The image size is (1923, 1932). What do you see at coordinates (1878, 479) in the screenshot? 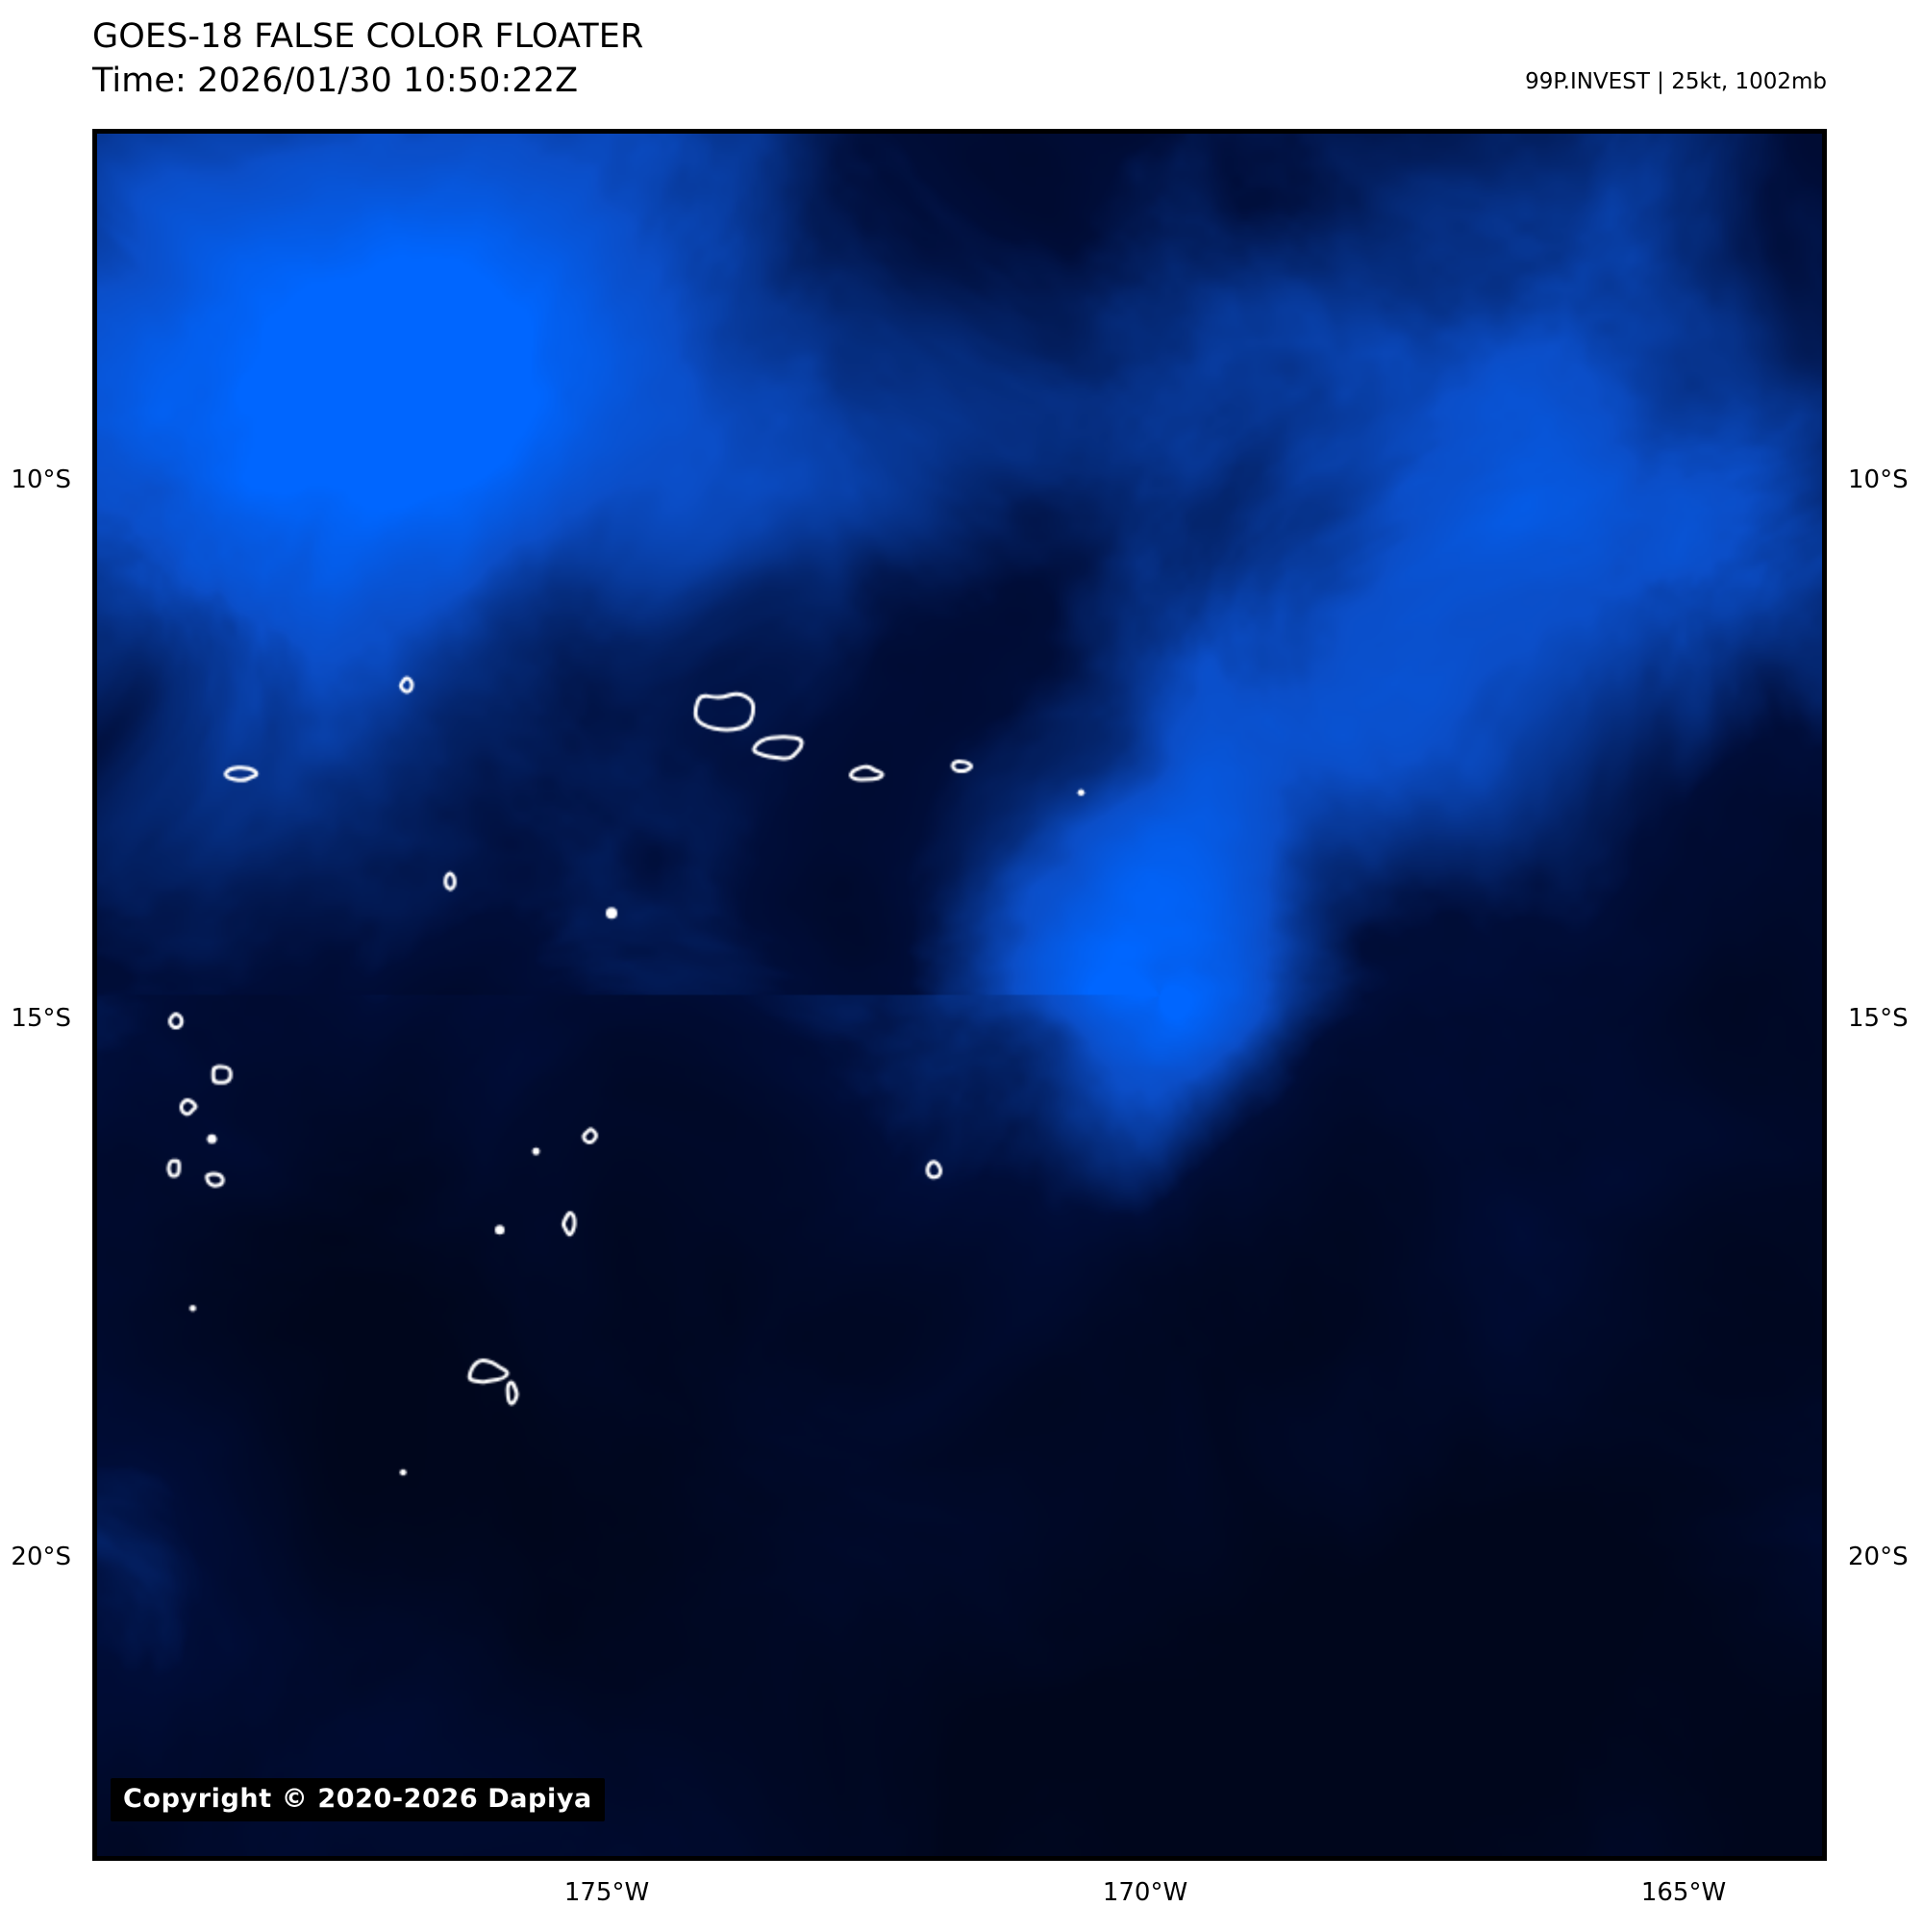
I see `lat-tick-right-0: 10°S` at bounding box center [1878, 479].